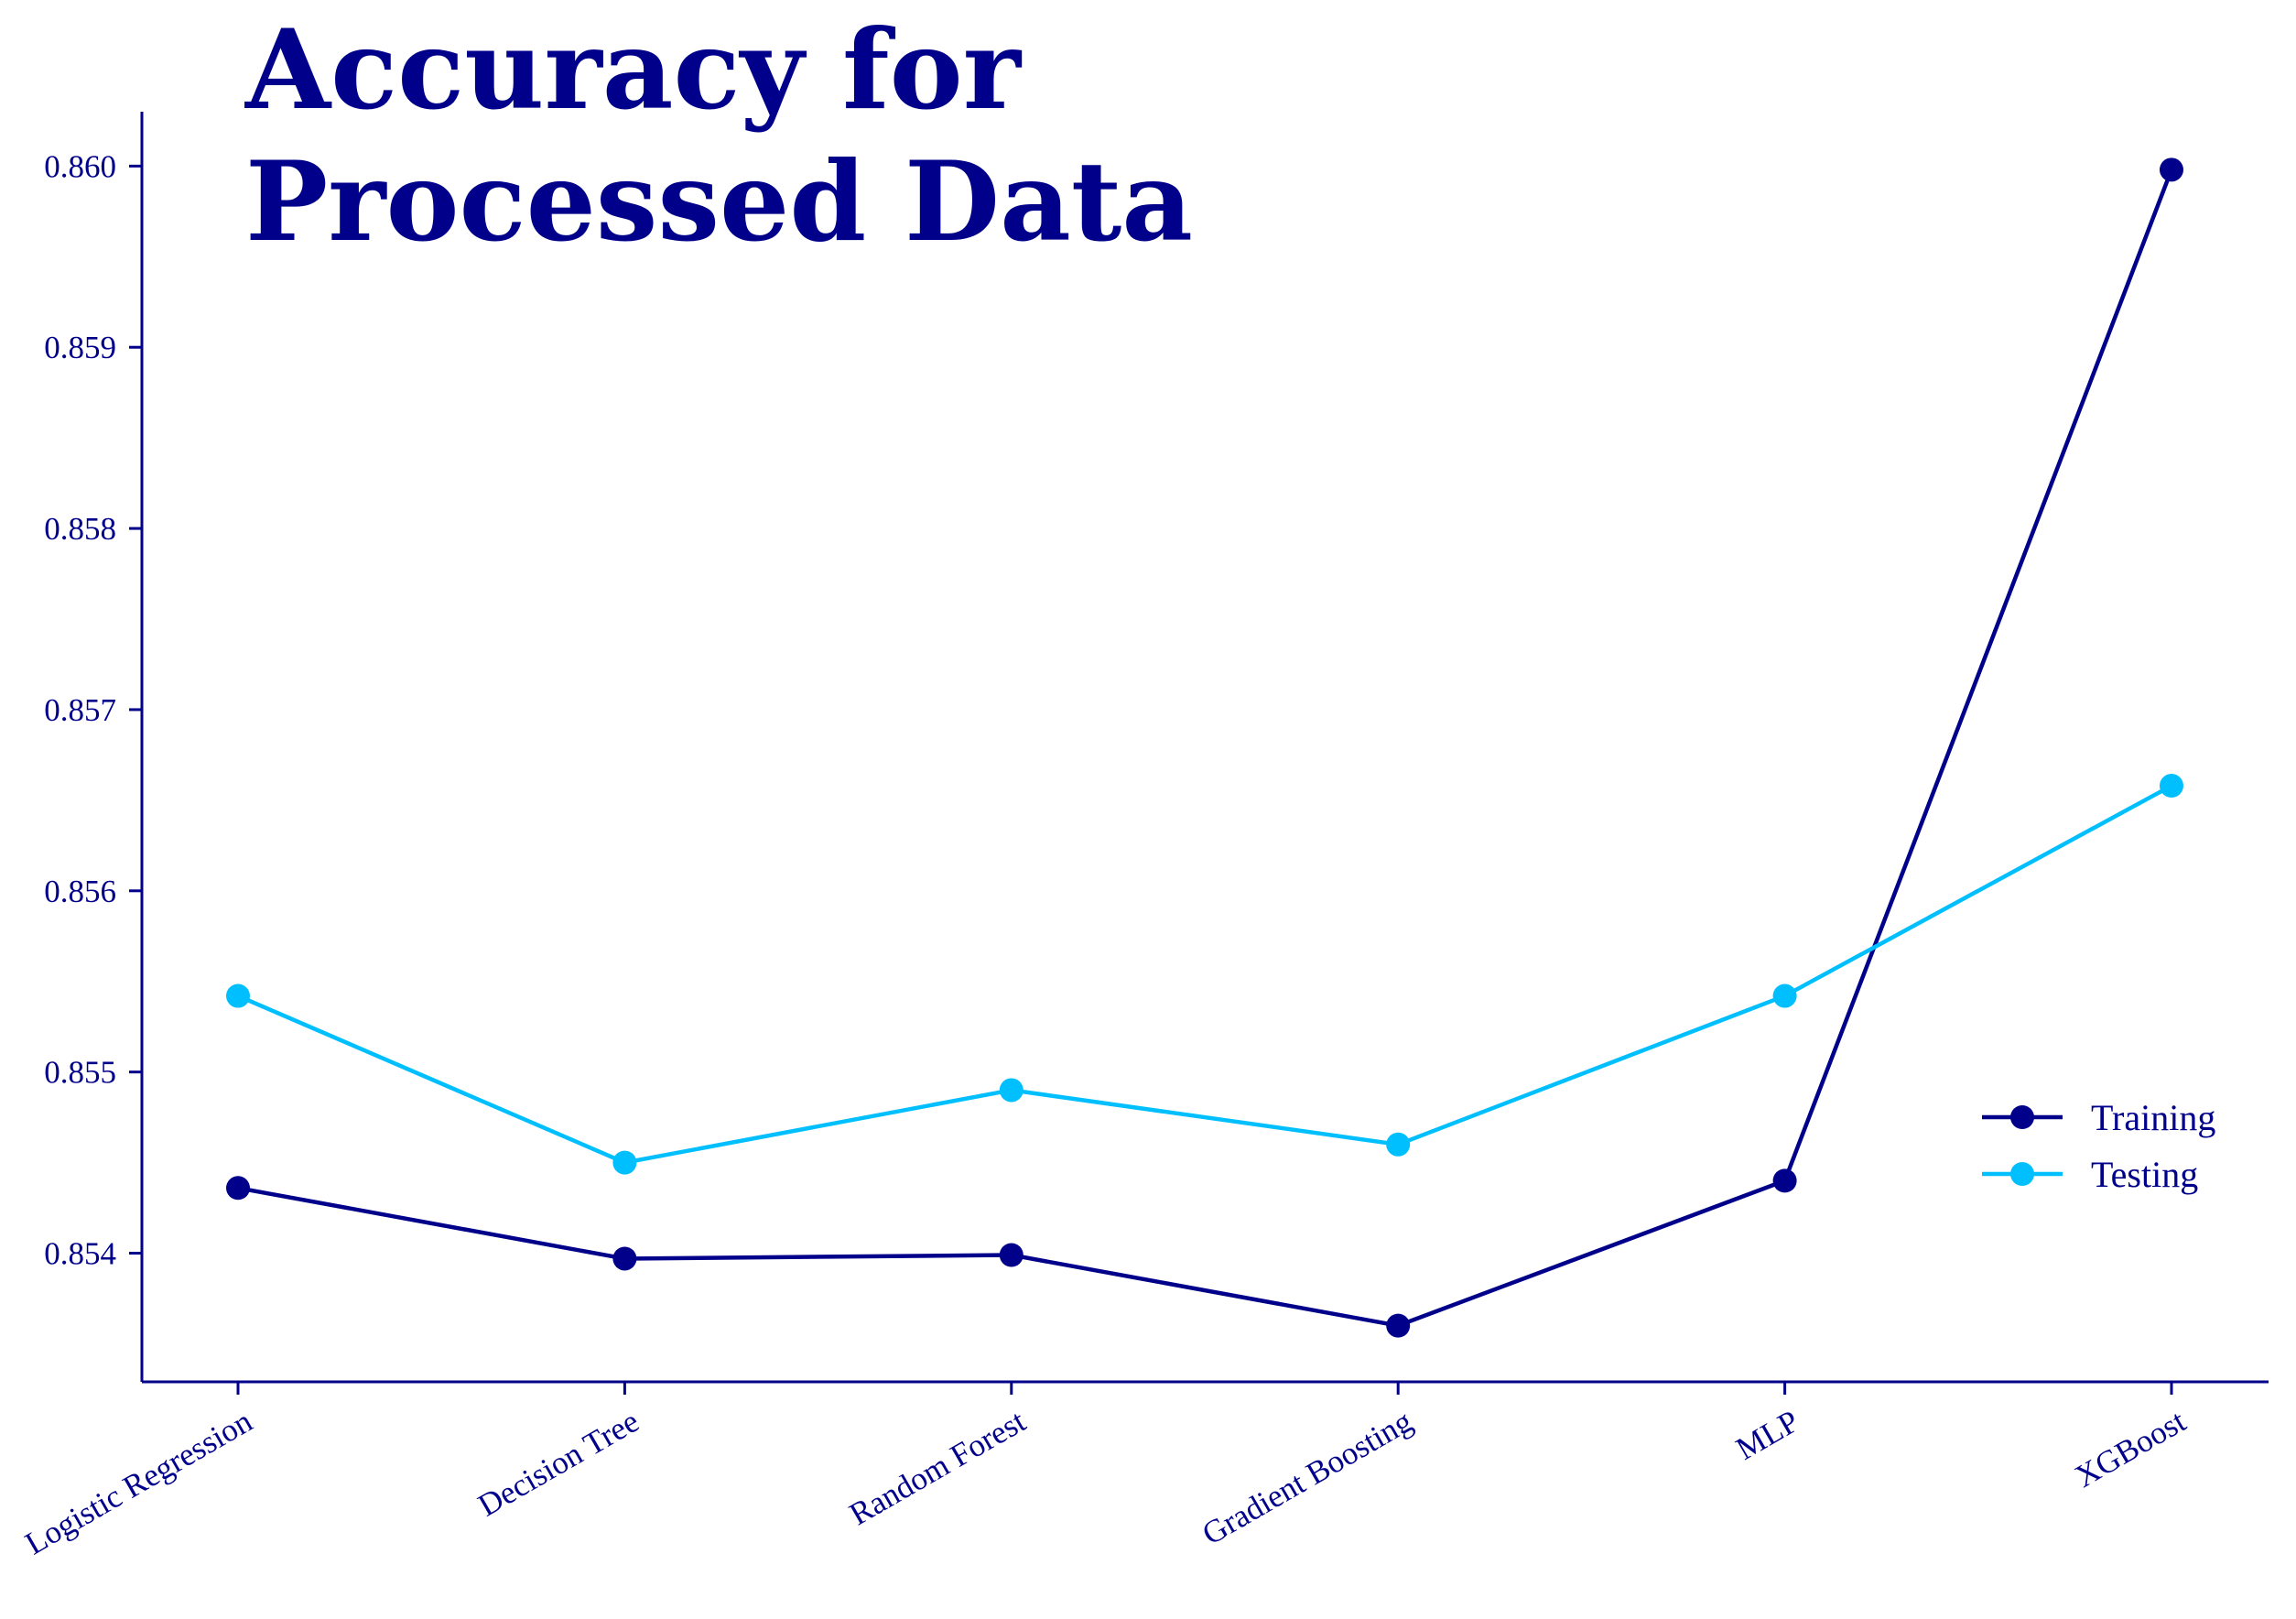  I want to click on chart-title: Accuracy for Processed Data, so click(719, 135).